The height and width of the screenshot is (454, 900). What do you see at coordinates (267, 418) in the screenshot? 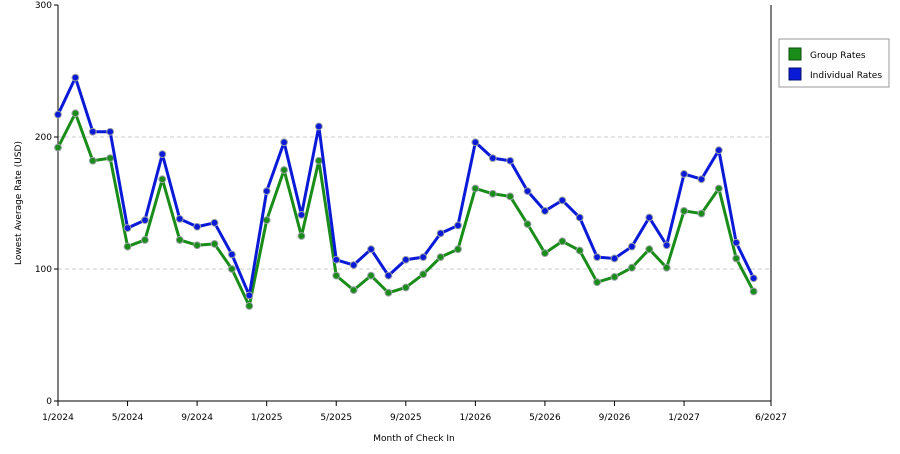
I see `x-tick-label-1/2025: 1/2025` at bounding box center [267, 418].